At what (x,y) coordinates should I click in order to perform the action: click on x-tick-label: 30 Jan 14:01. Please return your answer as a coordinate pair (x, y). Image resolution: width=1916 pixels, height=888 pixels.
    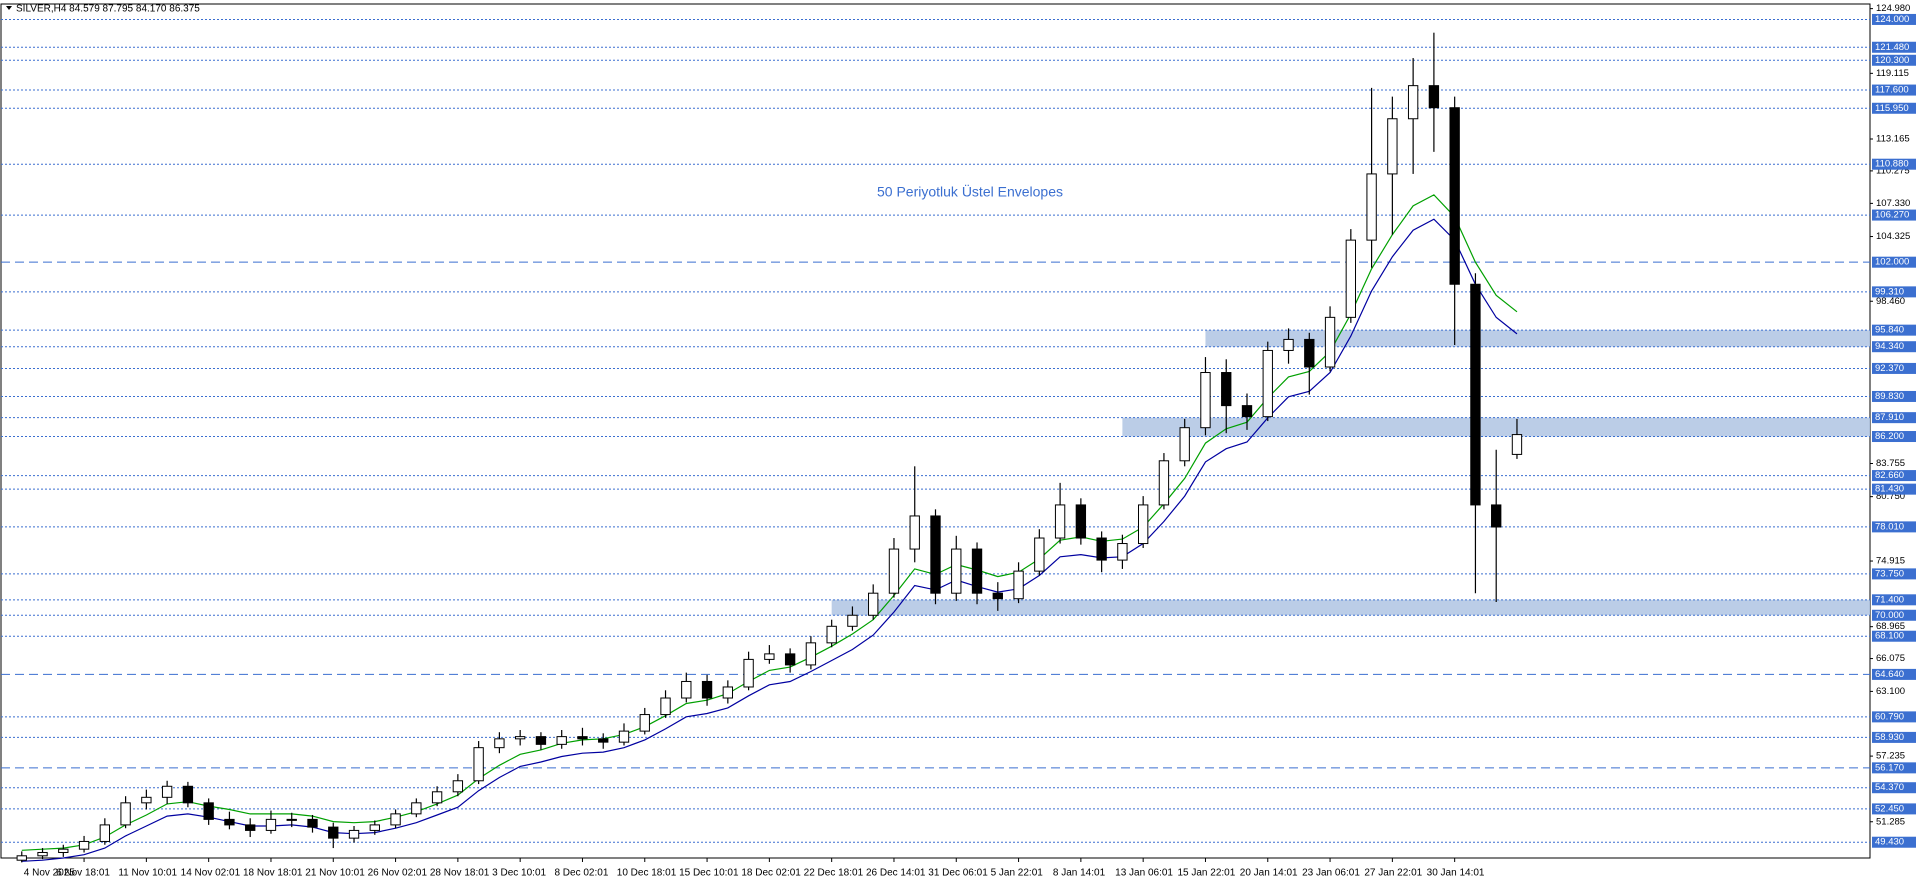
    Looking at the image, I should click on (1456, 873).